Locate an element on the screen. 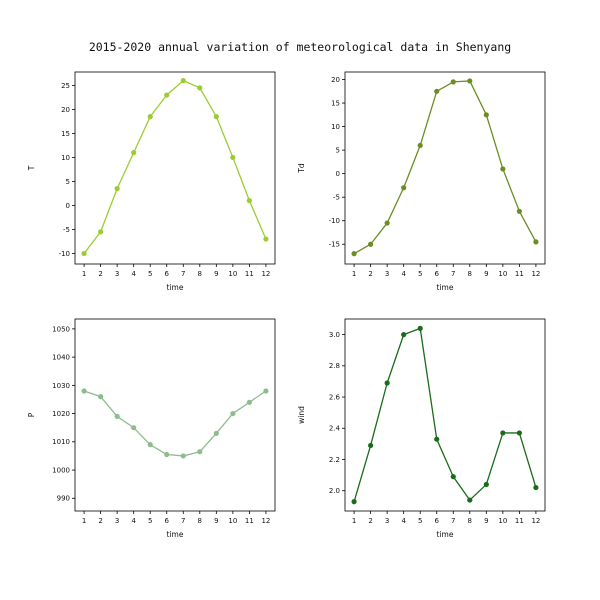 The height and width of the screenshot is (600, 600). y-tick-label: 1010 is located at coordinates (61, 442).